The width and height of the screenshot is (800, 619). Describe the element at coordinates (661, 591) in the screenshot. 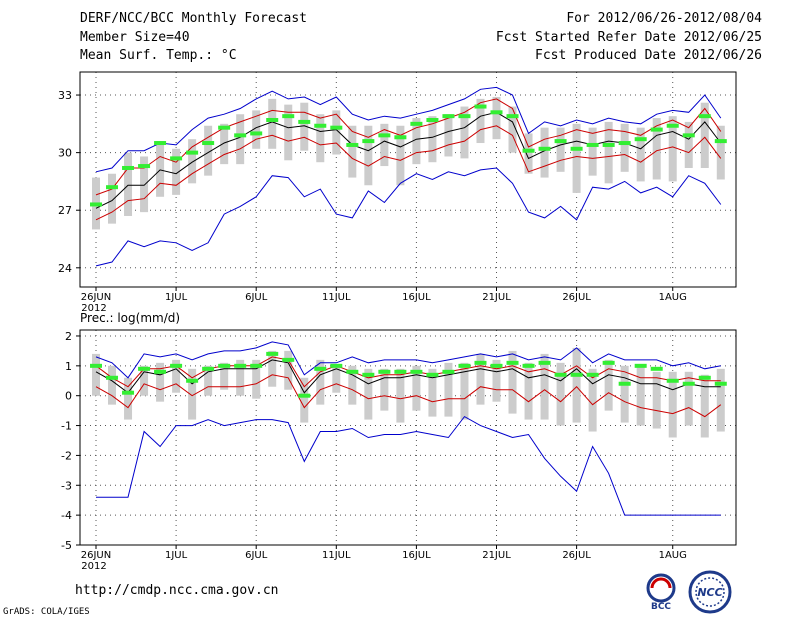

I see `bcc-logo: BCC` at that location.